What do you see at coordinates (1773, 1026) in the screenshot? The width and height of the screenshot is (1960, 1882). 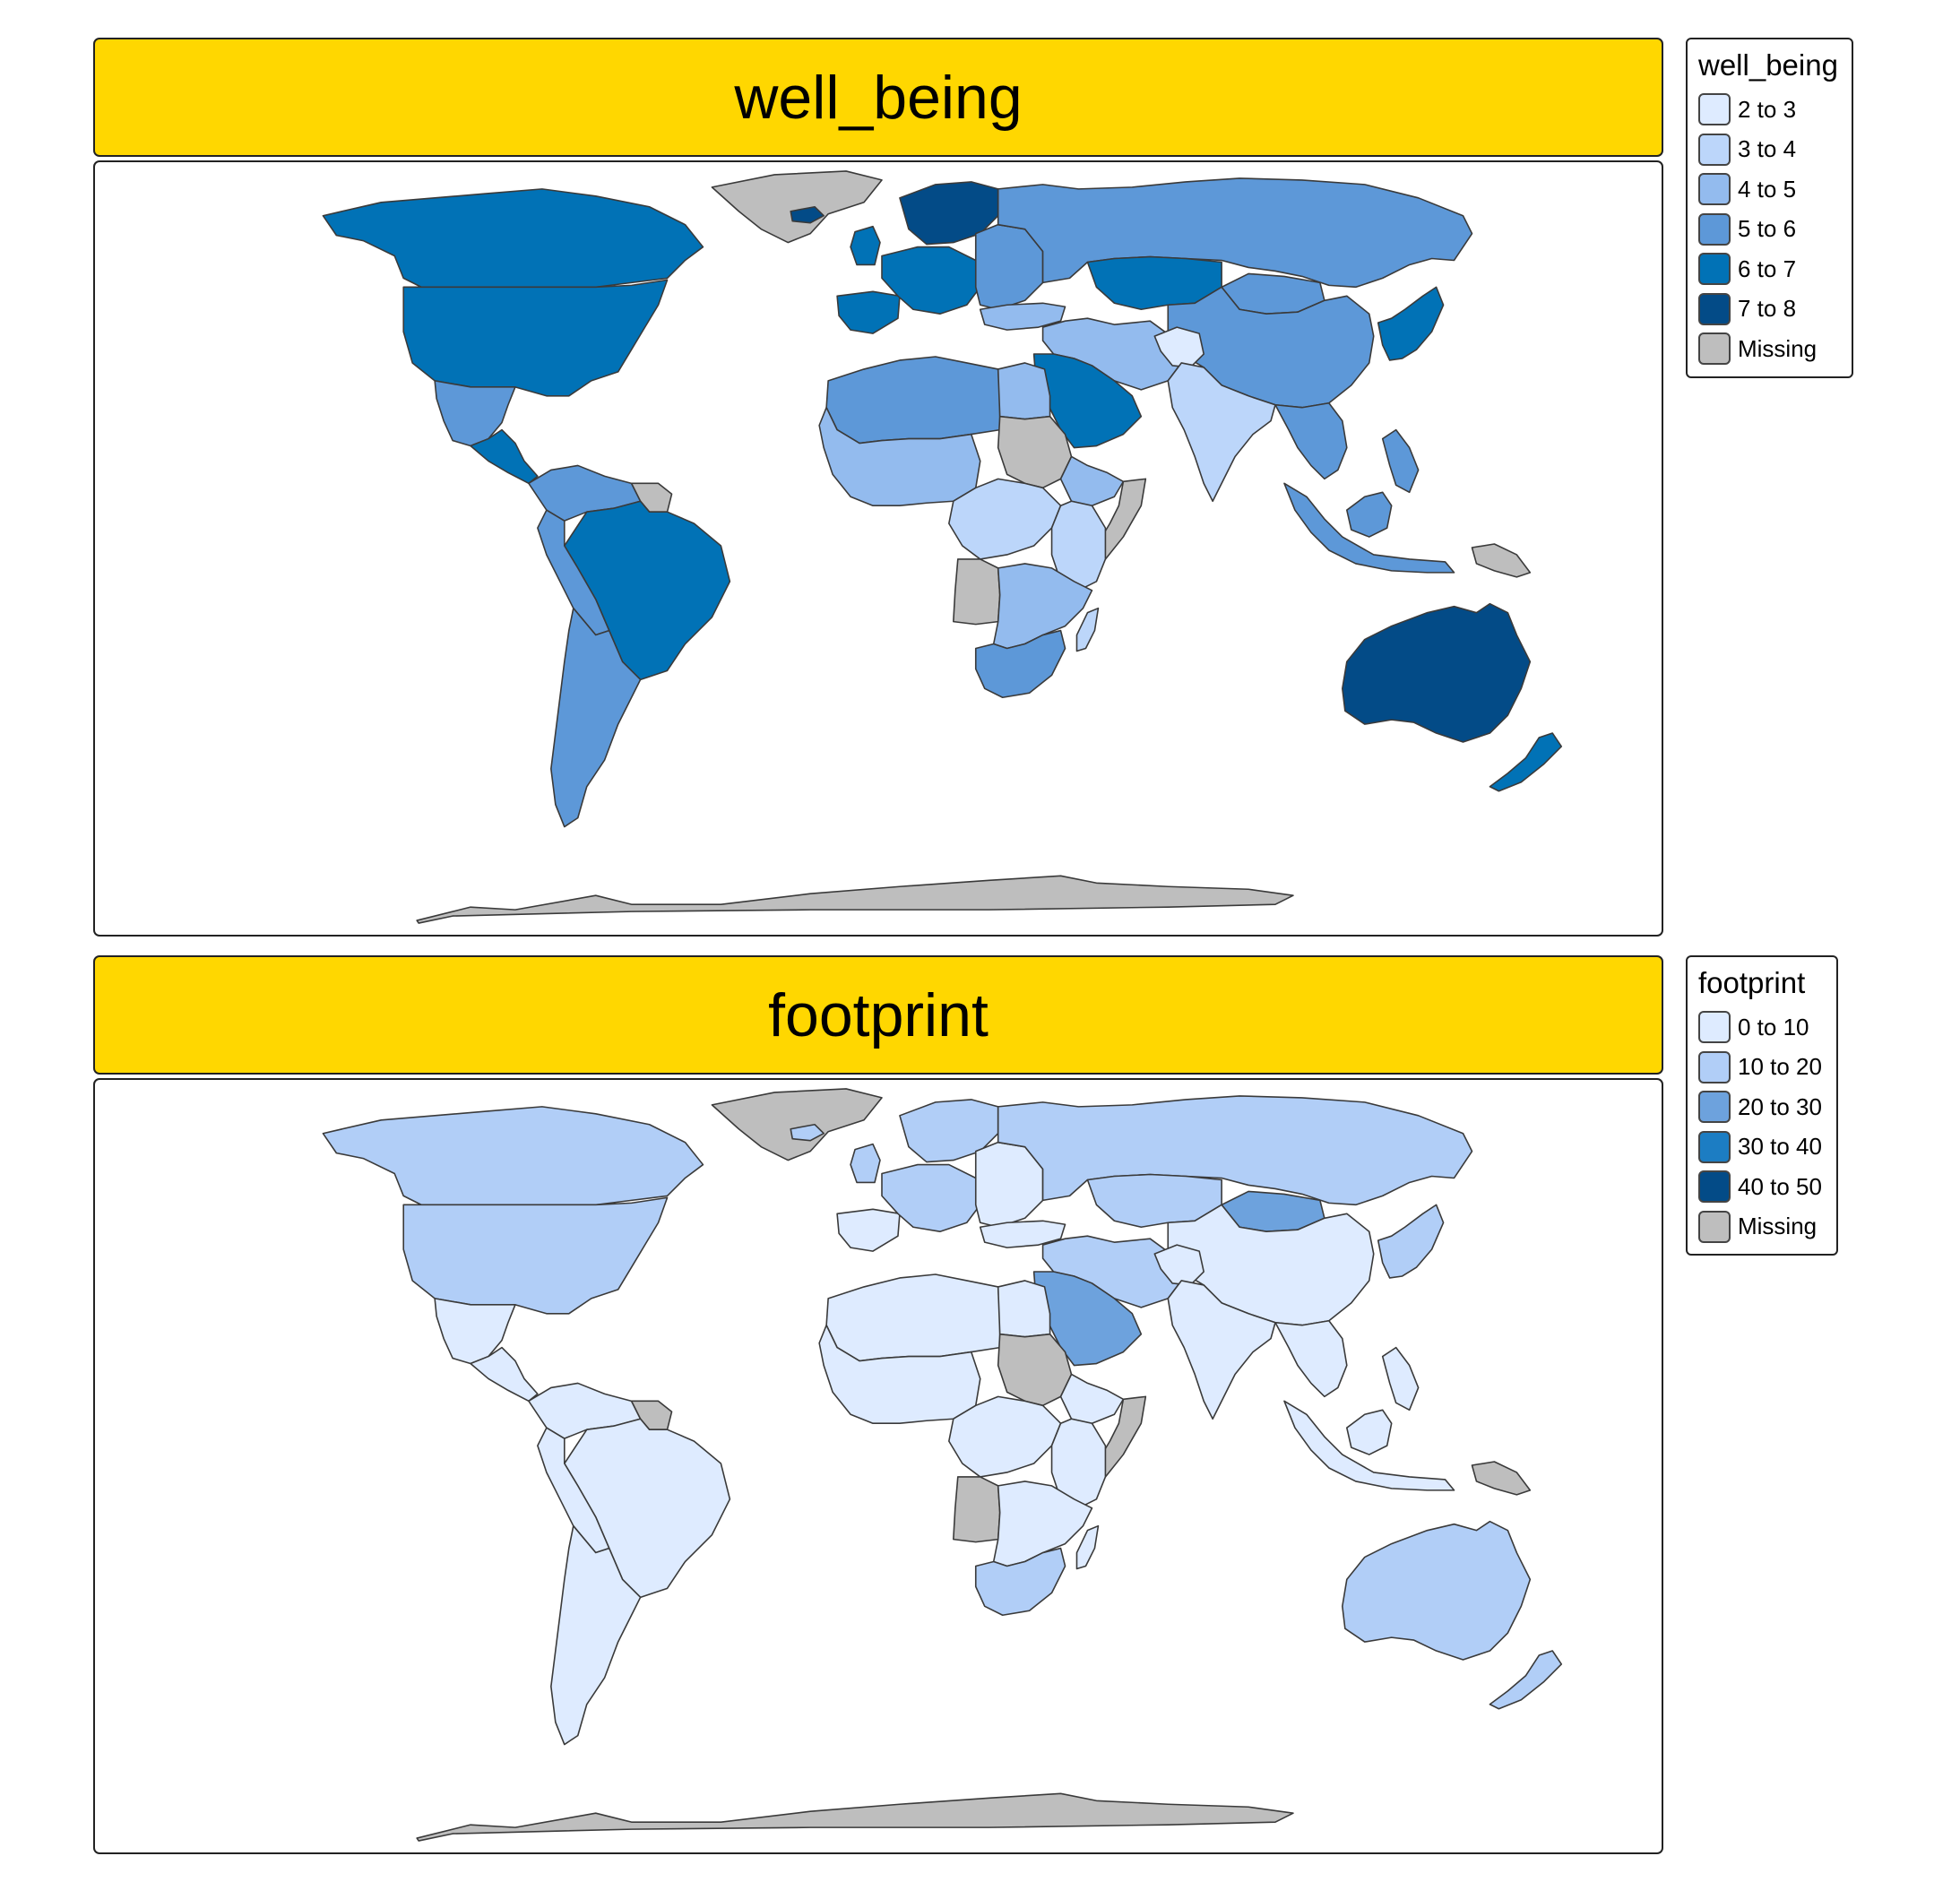 I see `legend-label: 0 to 10` at bounding box center [1773, 1026].